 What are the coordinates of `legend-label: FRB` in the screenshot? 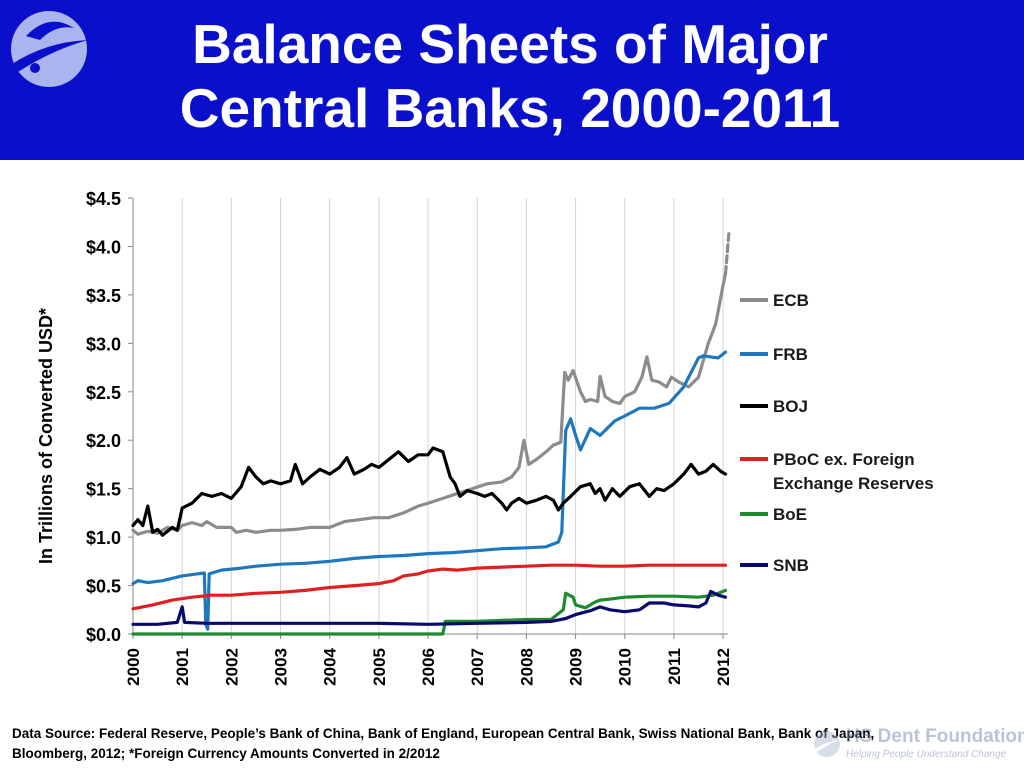 It's located at (790, 354).